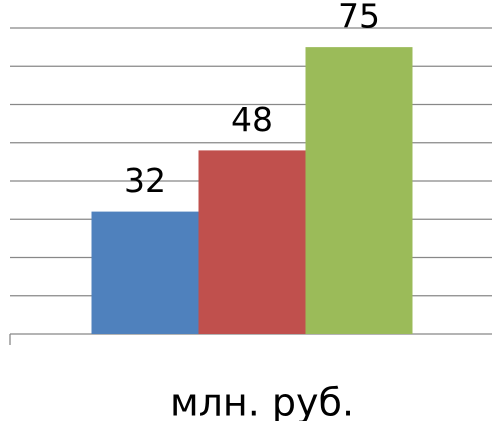 This screenshot has height=421, width=492. I want to click on data-label: 32, so click(145, 180).